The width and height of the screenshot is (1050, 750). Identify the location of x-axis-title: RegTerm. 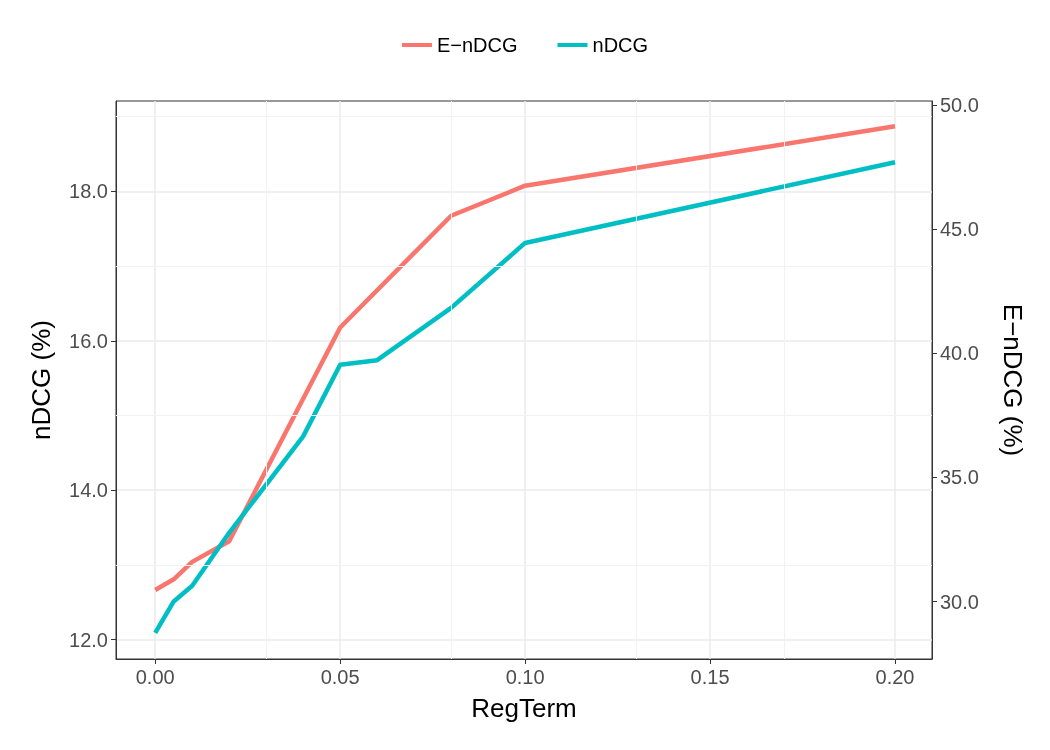
(524, 708).